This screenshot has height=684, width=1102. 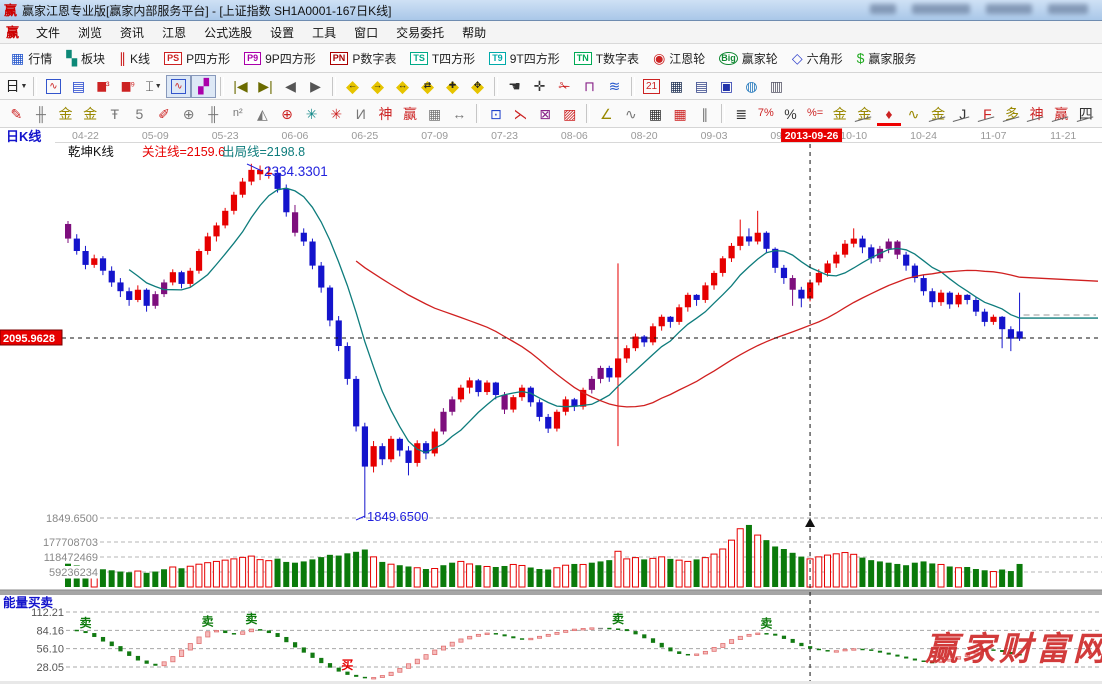 I want to click on n-square-icon: n², so click(x=237, y=113).